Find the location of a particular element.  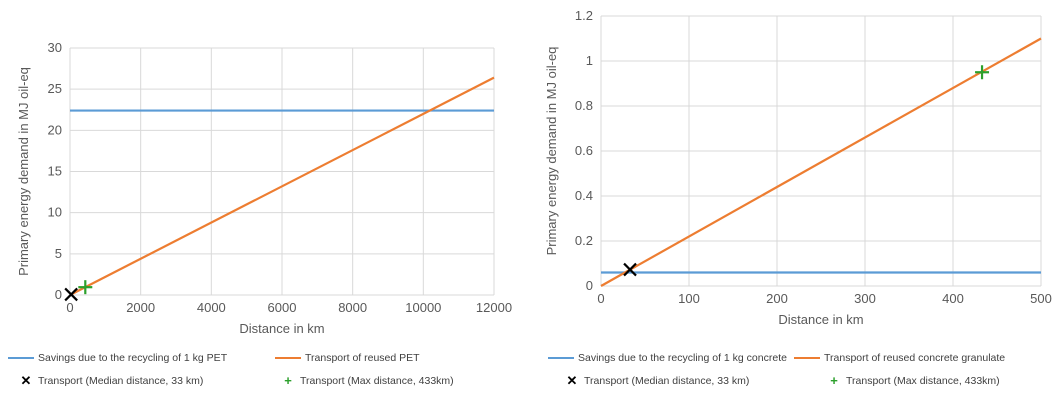

y-tick-label: 0.8 is located at coordinates (584, 105).